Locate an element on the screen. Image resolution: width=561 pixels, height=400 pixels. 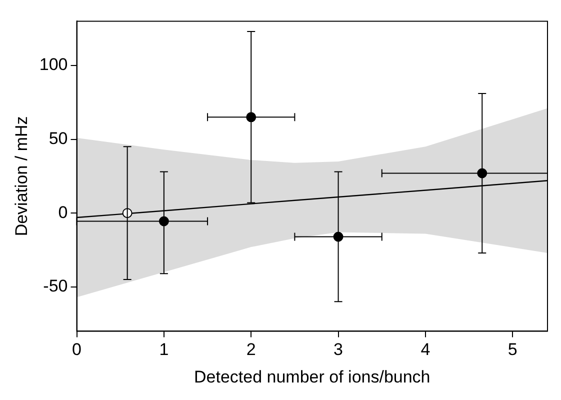
x-tick-label: 0 is located at coordinates (77, 350).